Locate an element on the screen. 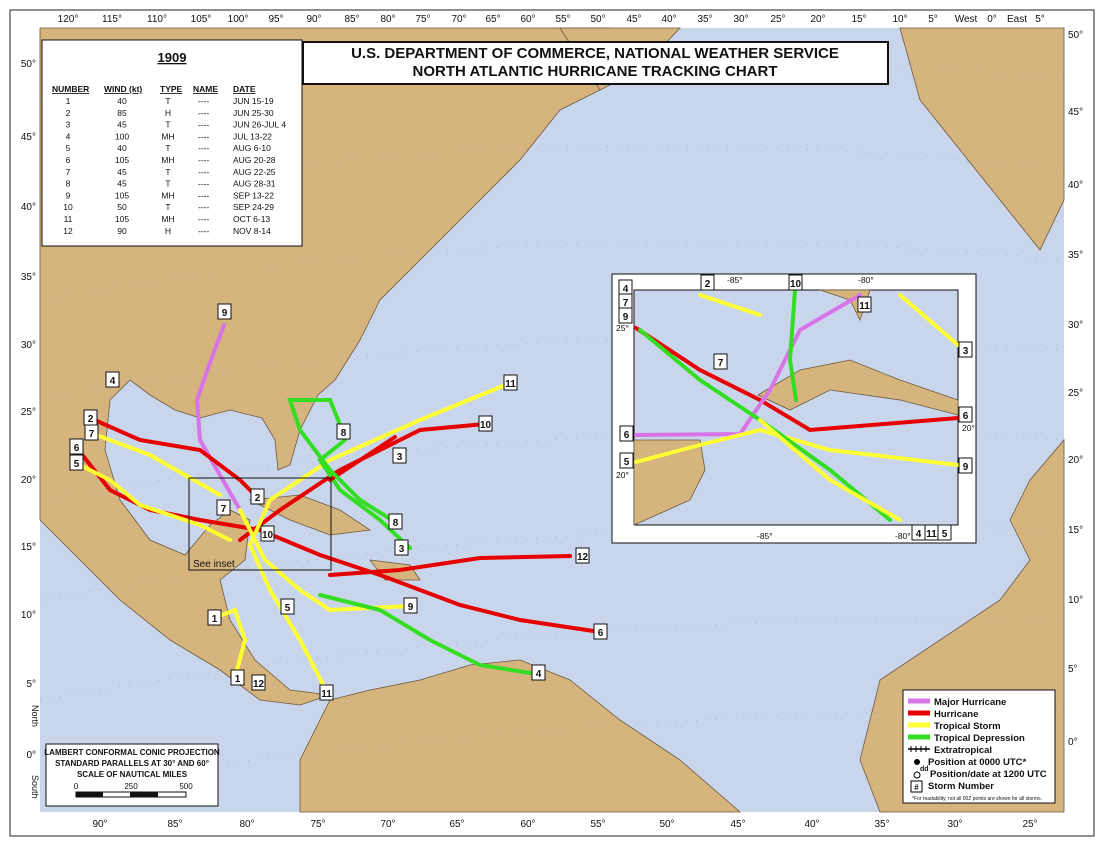 The image size is (1104, 847). storm-number: 6 is located at coordinates (601, 633).